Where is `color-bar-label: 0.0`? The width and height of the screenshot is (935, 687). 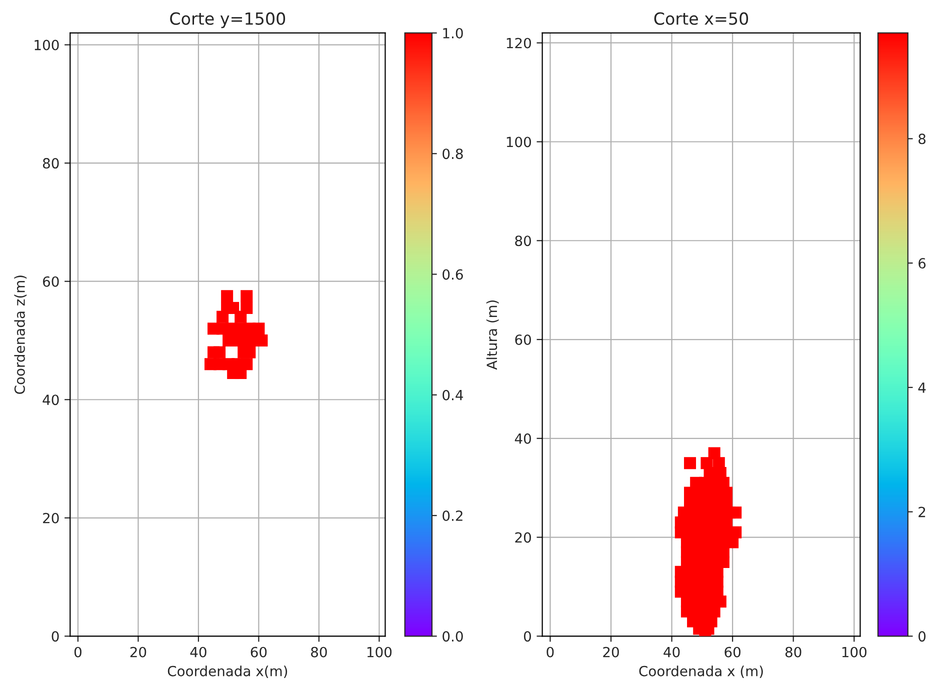
color-bar-label: 0.0 is located at coordinates (452, 636).